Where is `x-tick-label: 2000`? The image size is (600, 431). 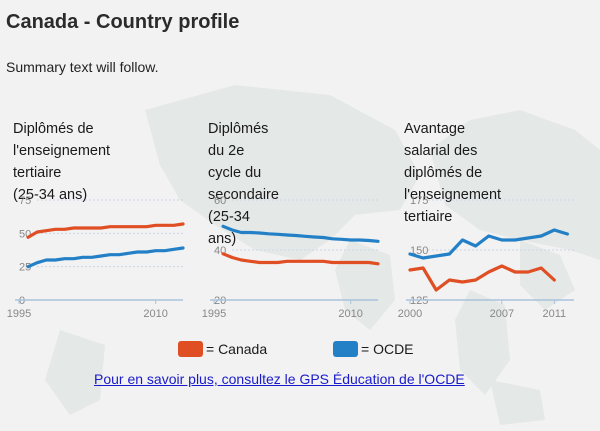 x-tick-label: 2000 is located at coordinates (410, 314).